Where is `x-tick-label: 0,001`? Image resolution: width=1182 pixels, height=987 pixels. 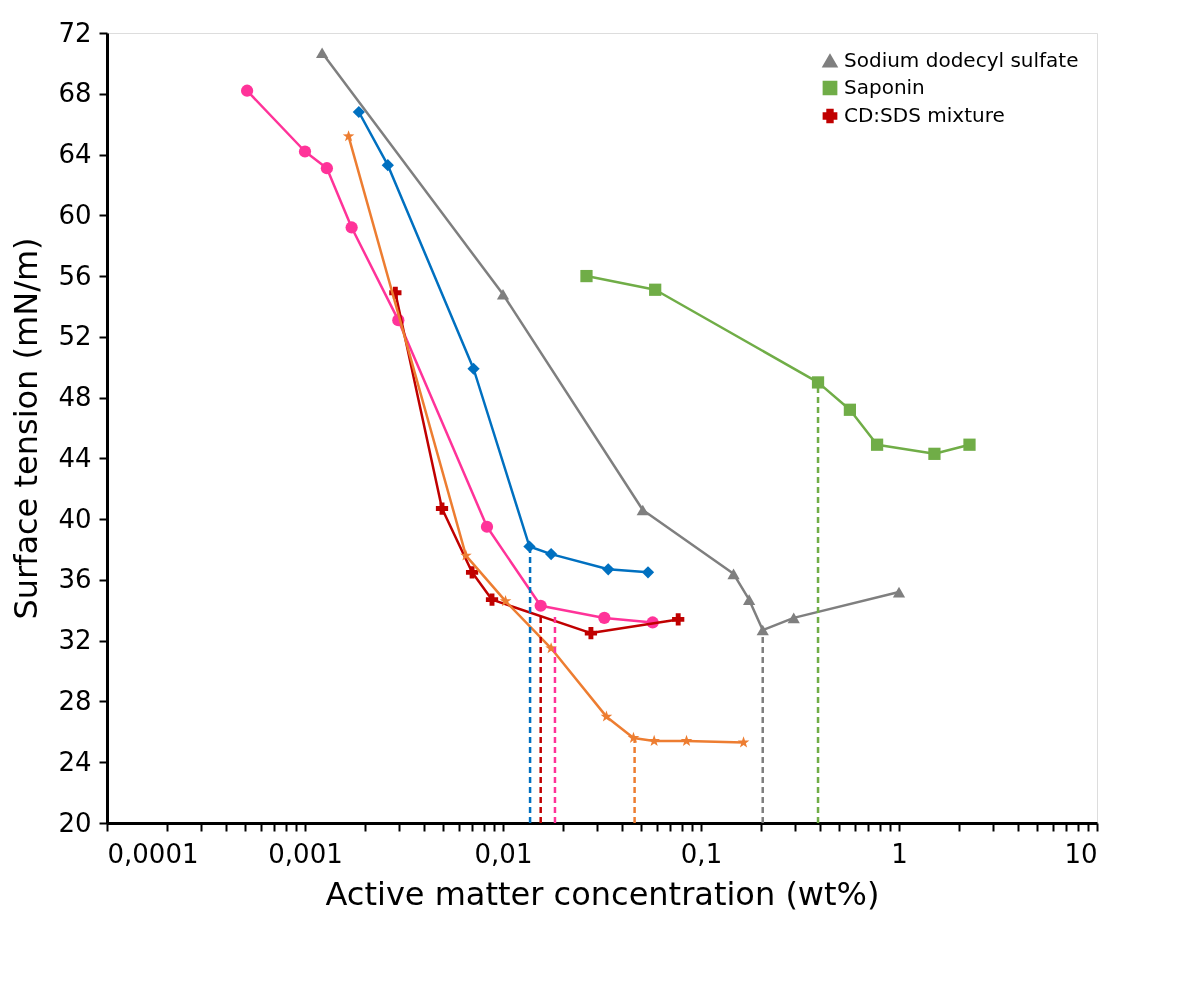 x-tick-label: 0,001 is located at coordinates (305, 853).